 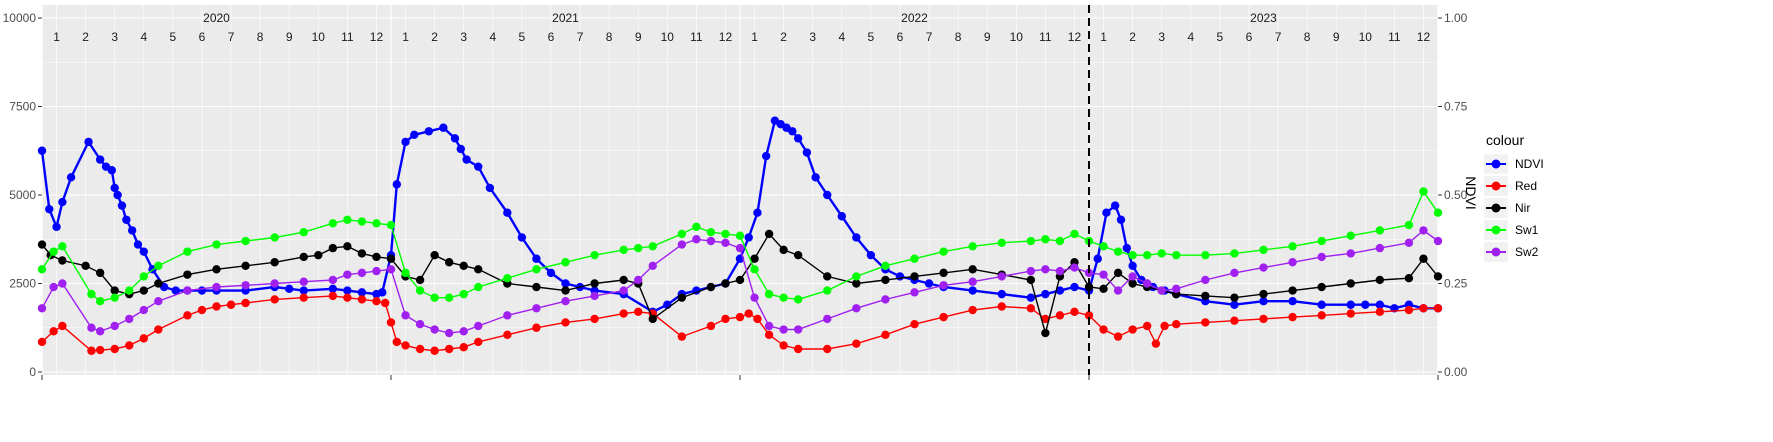 What do you see at coordinates (463, 37) in the screenshot?
I see `month-label: 3` at bounding box center [463, 37].